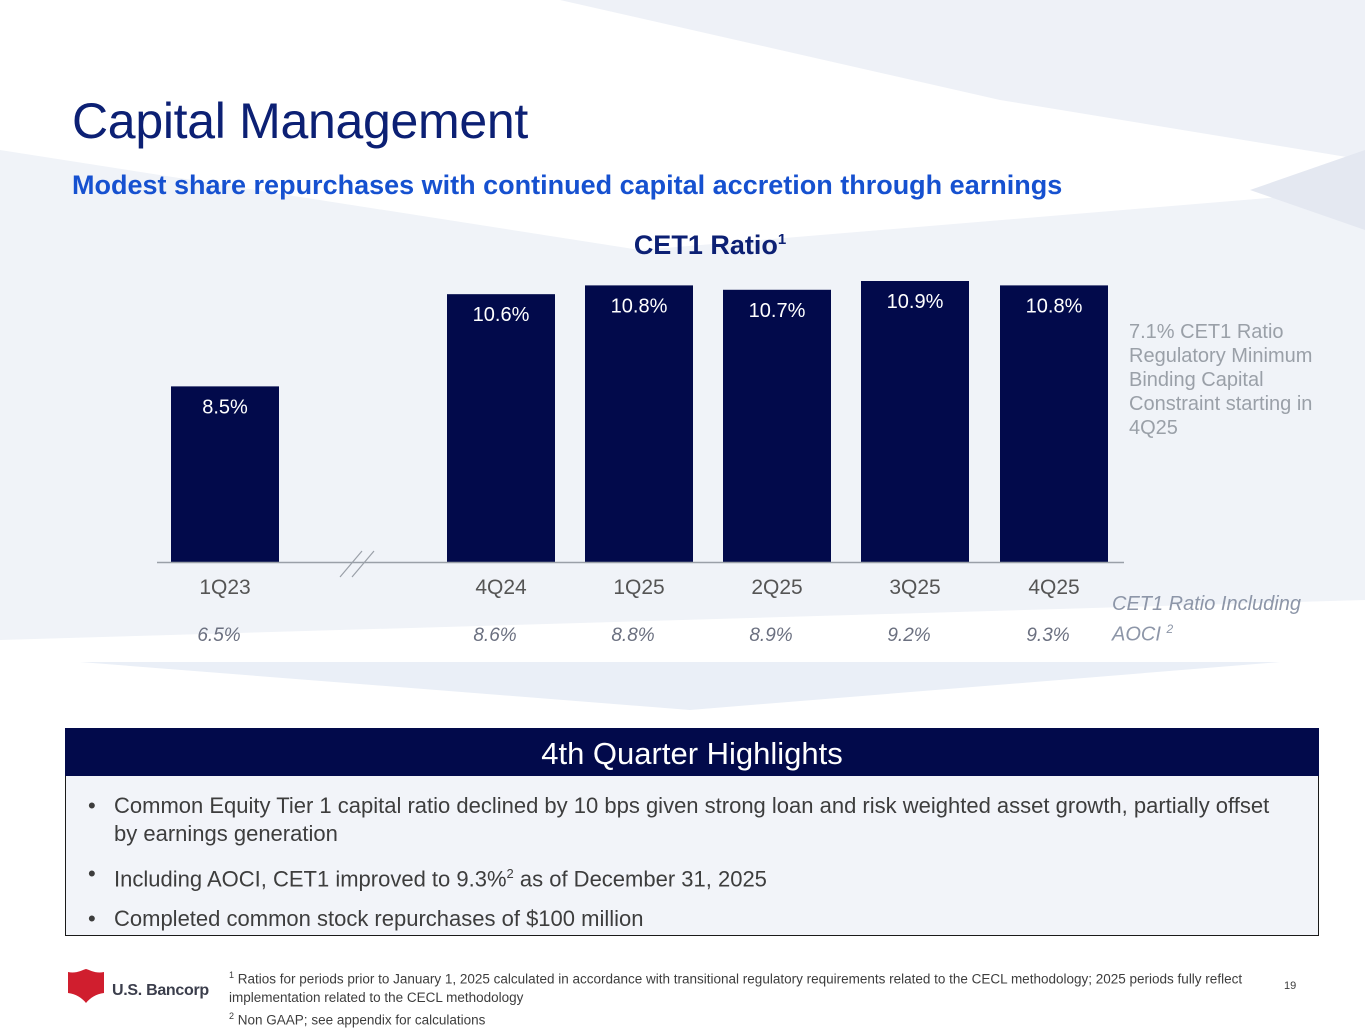  What do you see at coordinates (777, 311) in the screenshot?
I see `bar-value-label: 10.7%` at bounding box center [777, 311].